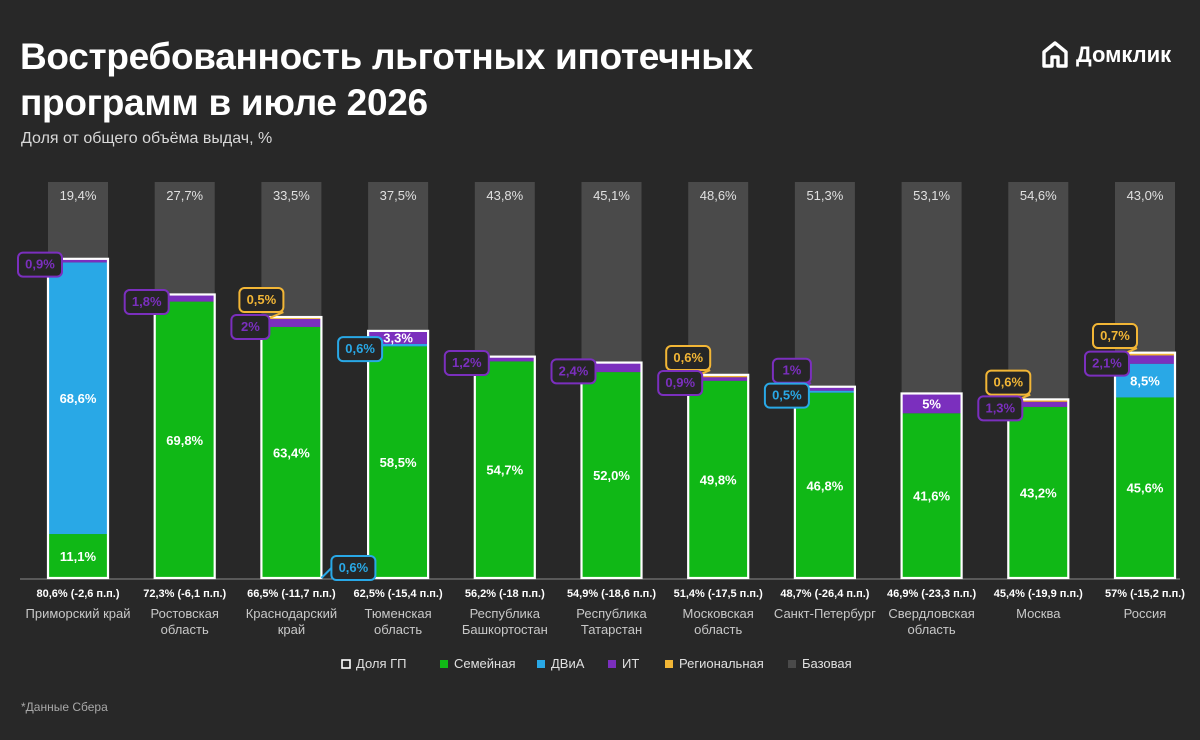 This screenshot has width=1200, height=740. What do you see at coordinates (1145, 613) in the screenshot?
I see `category-label: Россия` at bounding box center [1145, 613].